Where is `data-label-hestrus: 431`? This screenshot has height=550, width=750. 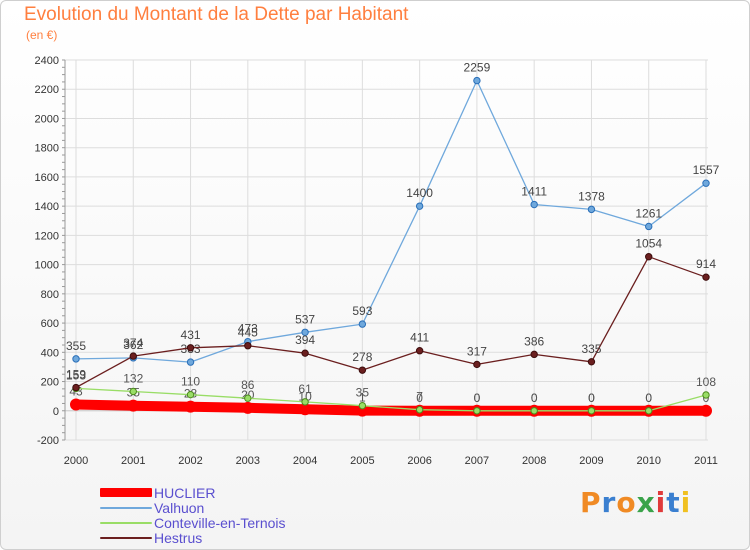
data-label-hestrus: 431 is located at coordinates (191, 335).